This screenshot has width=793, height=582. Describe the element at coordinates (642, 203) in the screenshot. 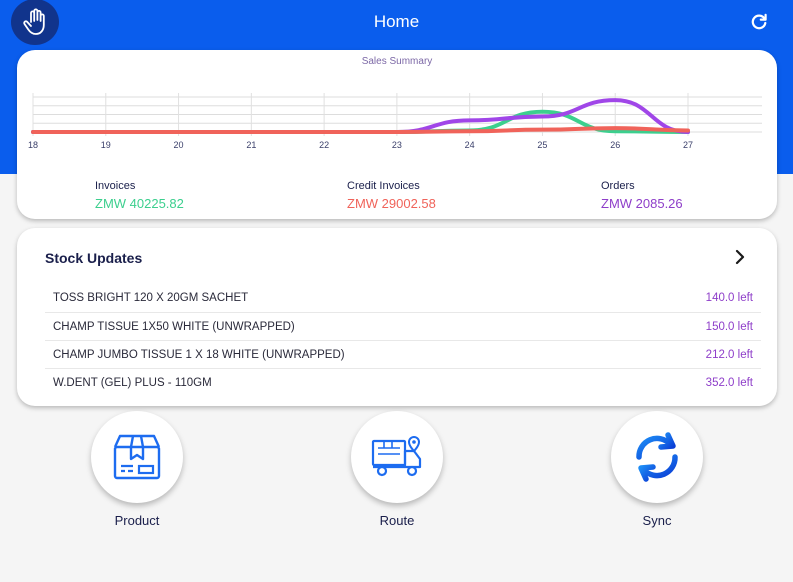

I see `summary-value: ZMW 2085.26` at that location.